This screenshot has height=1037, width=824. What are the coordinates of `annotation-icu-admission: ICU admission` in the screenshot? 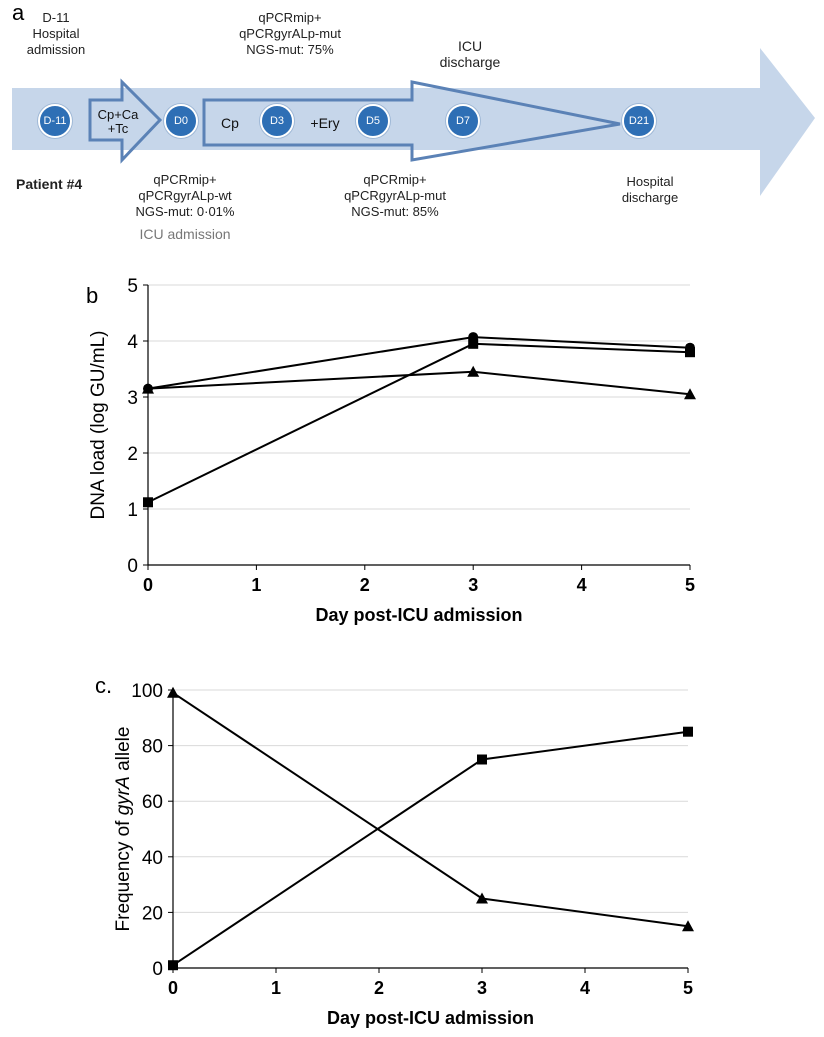 It's located at (185, 234).